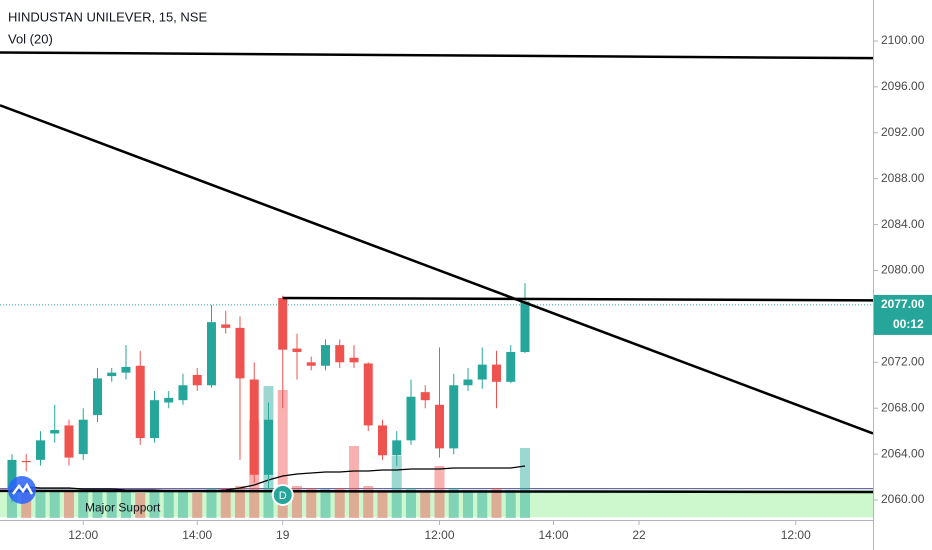 This screenshot has height=550, width=932. What do you see at coordinates (903, 361) in the screenshot?
I see `y-tick-label: 2072.00` at bounding box center [903, 361].